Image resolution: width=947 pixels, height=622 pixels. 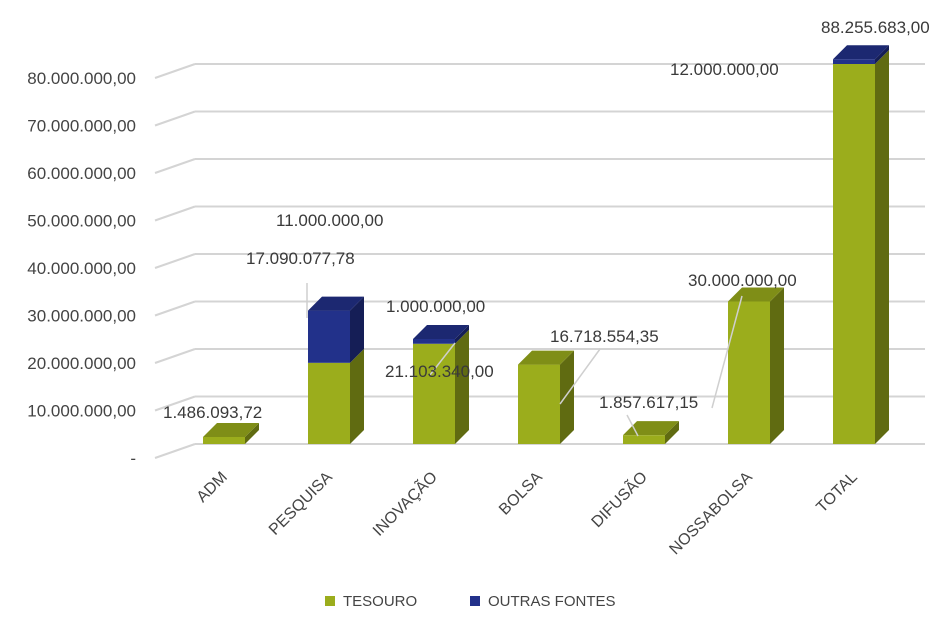 I want to click on y-tick-label: 20.000.000,00, so click(x=81, y=363).